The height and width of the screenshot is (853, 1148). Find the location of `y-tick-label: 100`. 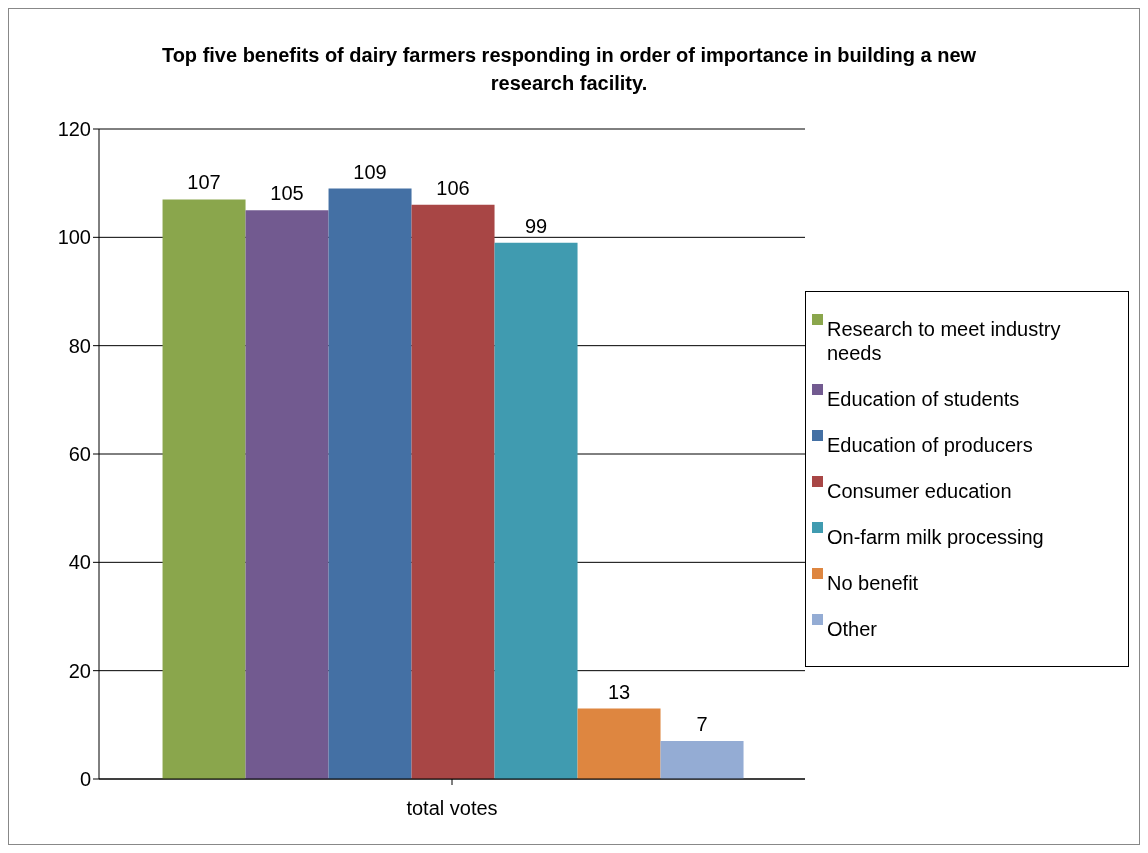

y-tick-label: 100 is located at coordinates (74, 237).